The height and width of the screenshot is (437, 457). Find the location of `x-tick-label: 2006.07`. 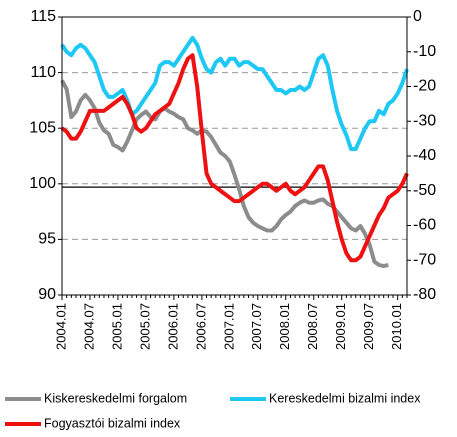

x-tick-label: 2006.07 is located at coordinates (200, 326).